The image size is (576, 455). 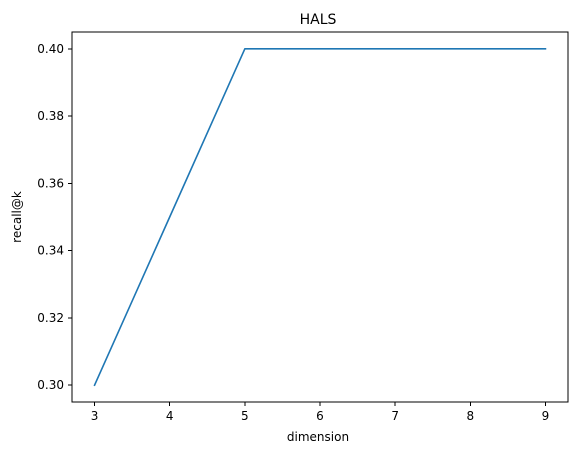 What do you see at coordinates (245, 416) in the screenshot?
I see `x-tick-label: 5` at bounding box center [245, 416].